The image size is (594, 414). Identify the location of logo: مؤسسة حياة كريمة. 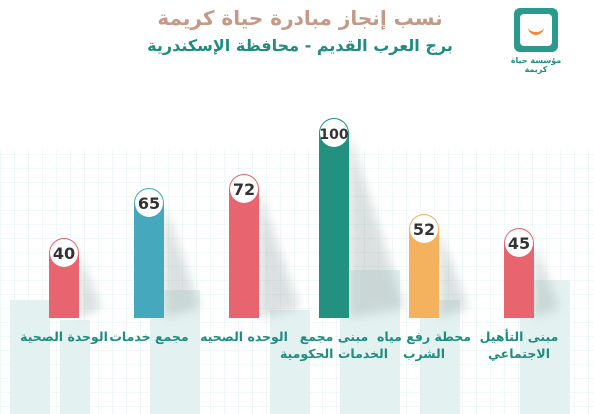
(539, 40).